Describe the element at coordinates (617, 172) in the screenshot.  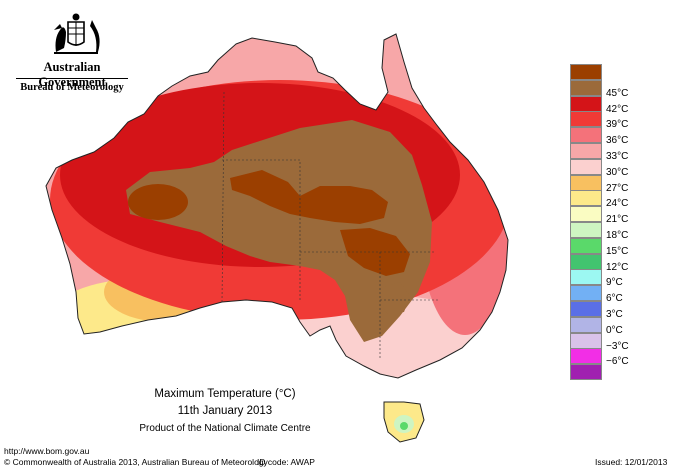
I see `legend-label: 30°C` at that location.